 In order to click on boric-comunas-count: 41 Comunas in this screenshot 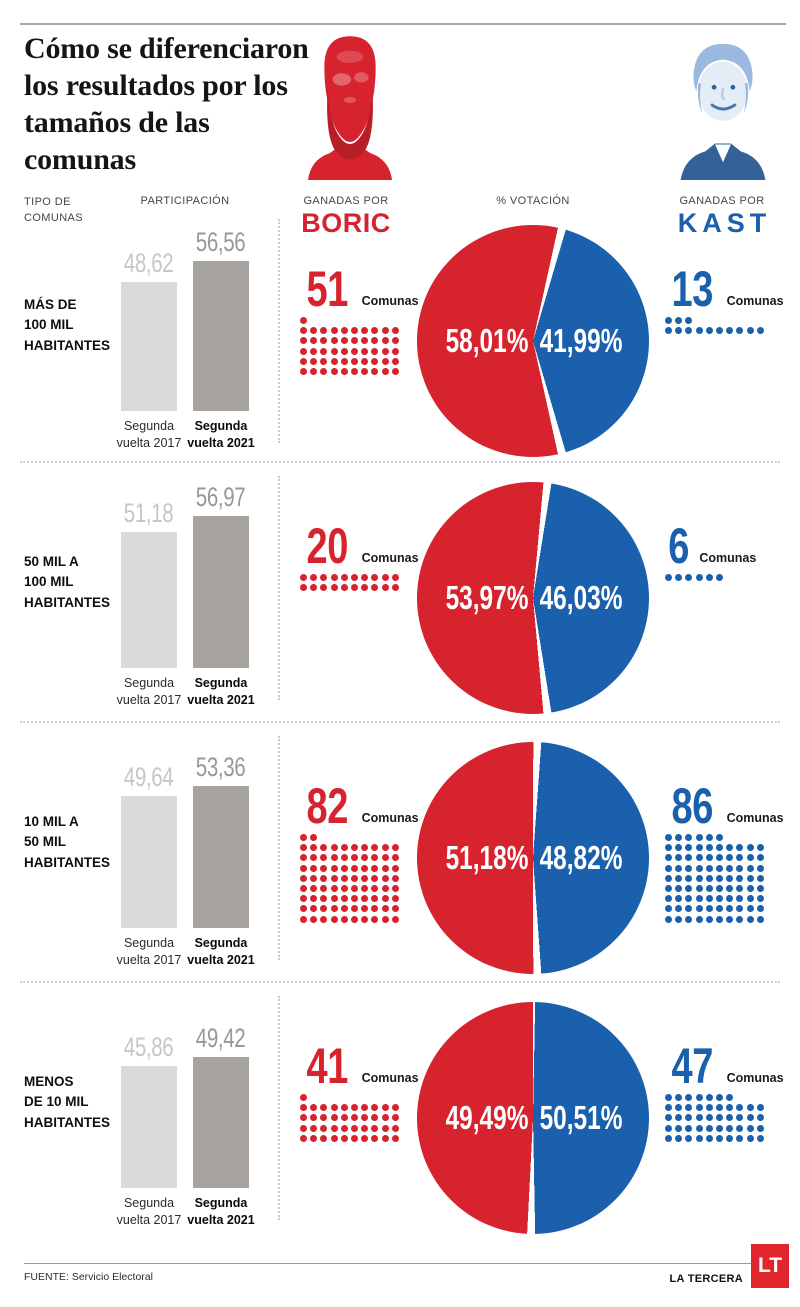, I will do `click(359, 1066)`.